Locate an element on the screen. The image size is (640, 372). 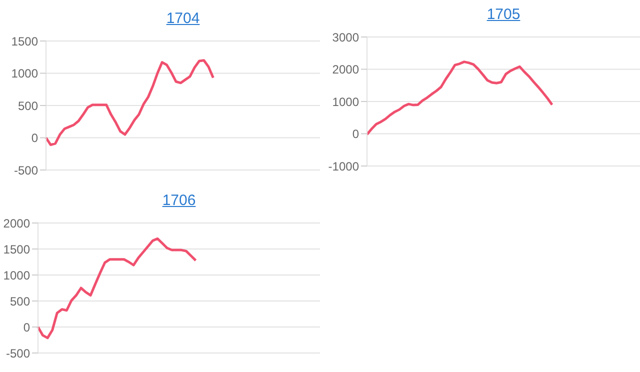
y-tick-label: -1000 is located at coordinates (344, 166).